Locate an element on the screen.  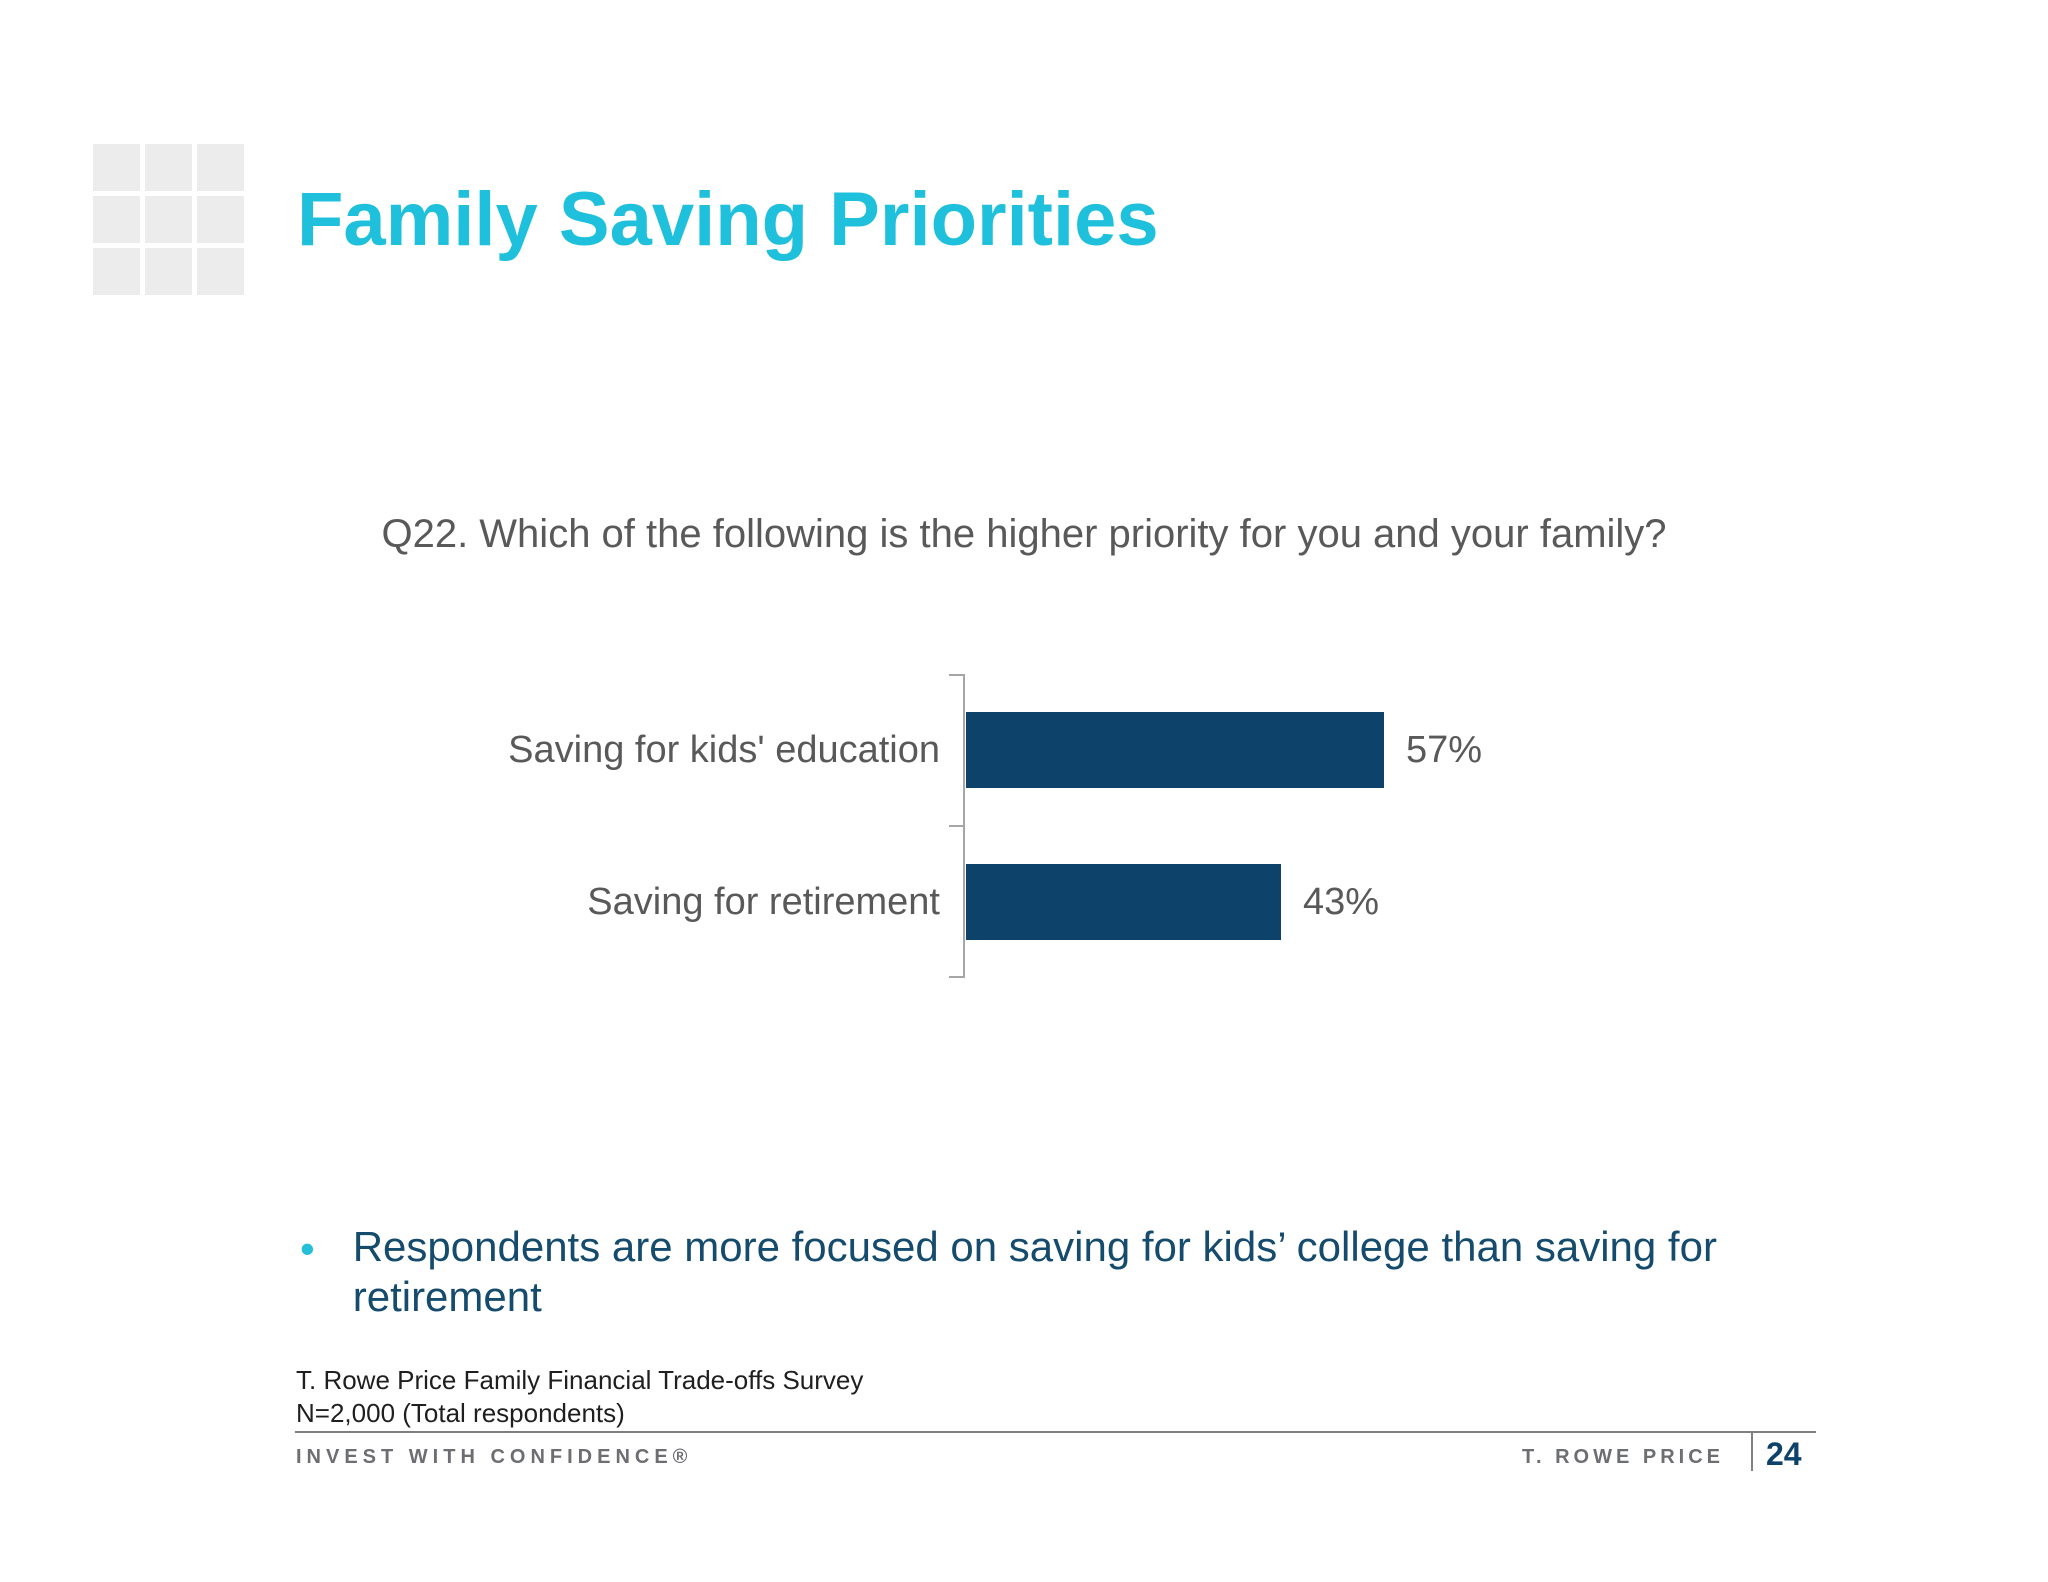
chart-category-label: Saving for retirement is located at coordinates (763, 902).